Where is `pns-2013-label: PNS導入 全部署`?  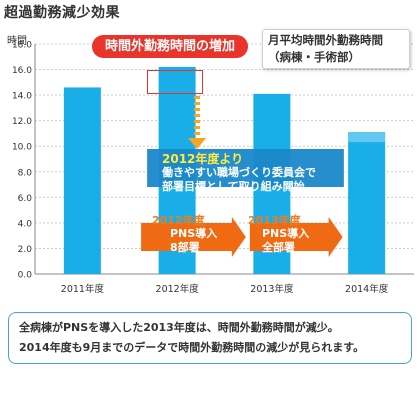 pns-2013-label: PNS導入 全部署 is located at coordinates (285, 241).